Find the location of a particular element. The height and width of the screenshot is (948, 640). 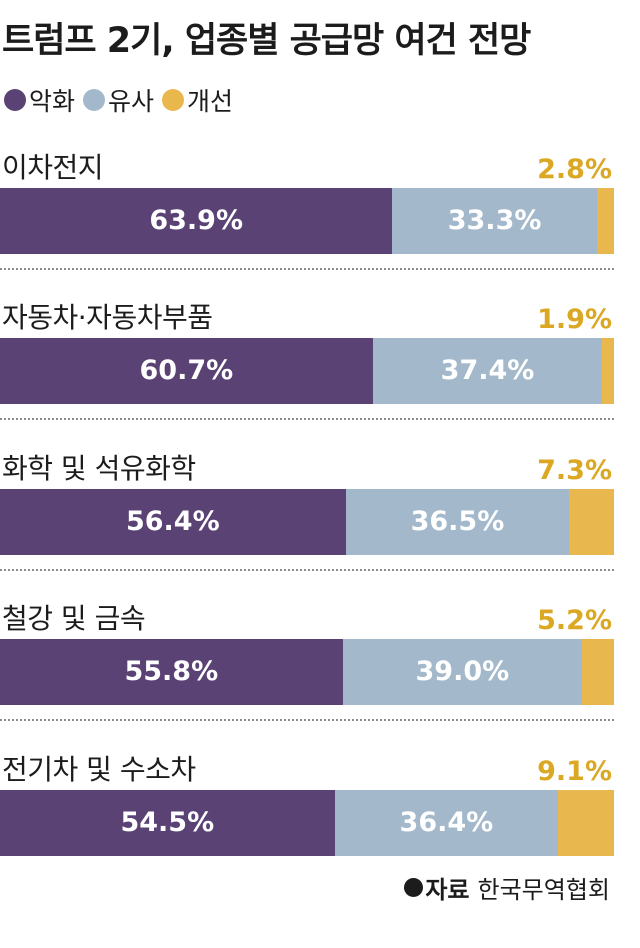

data-label-worse: 54.5% is located at coordinates (167, 822).